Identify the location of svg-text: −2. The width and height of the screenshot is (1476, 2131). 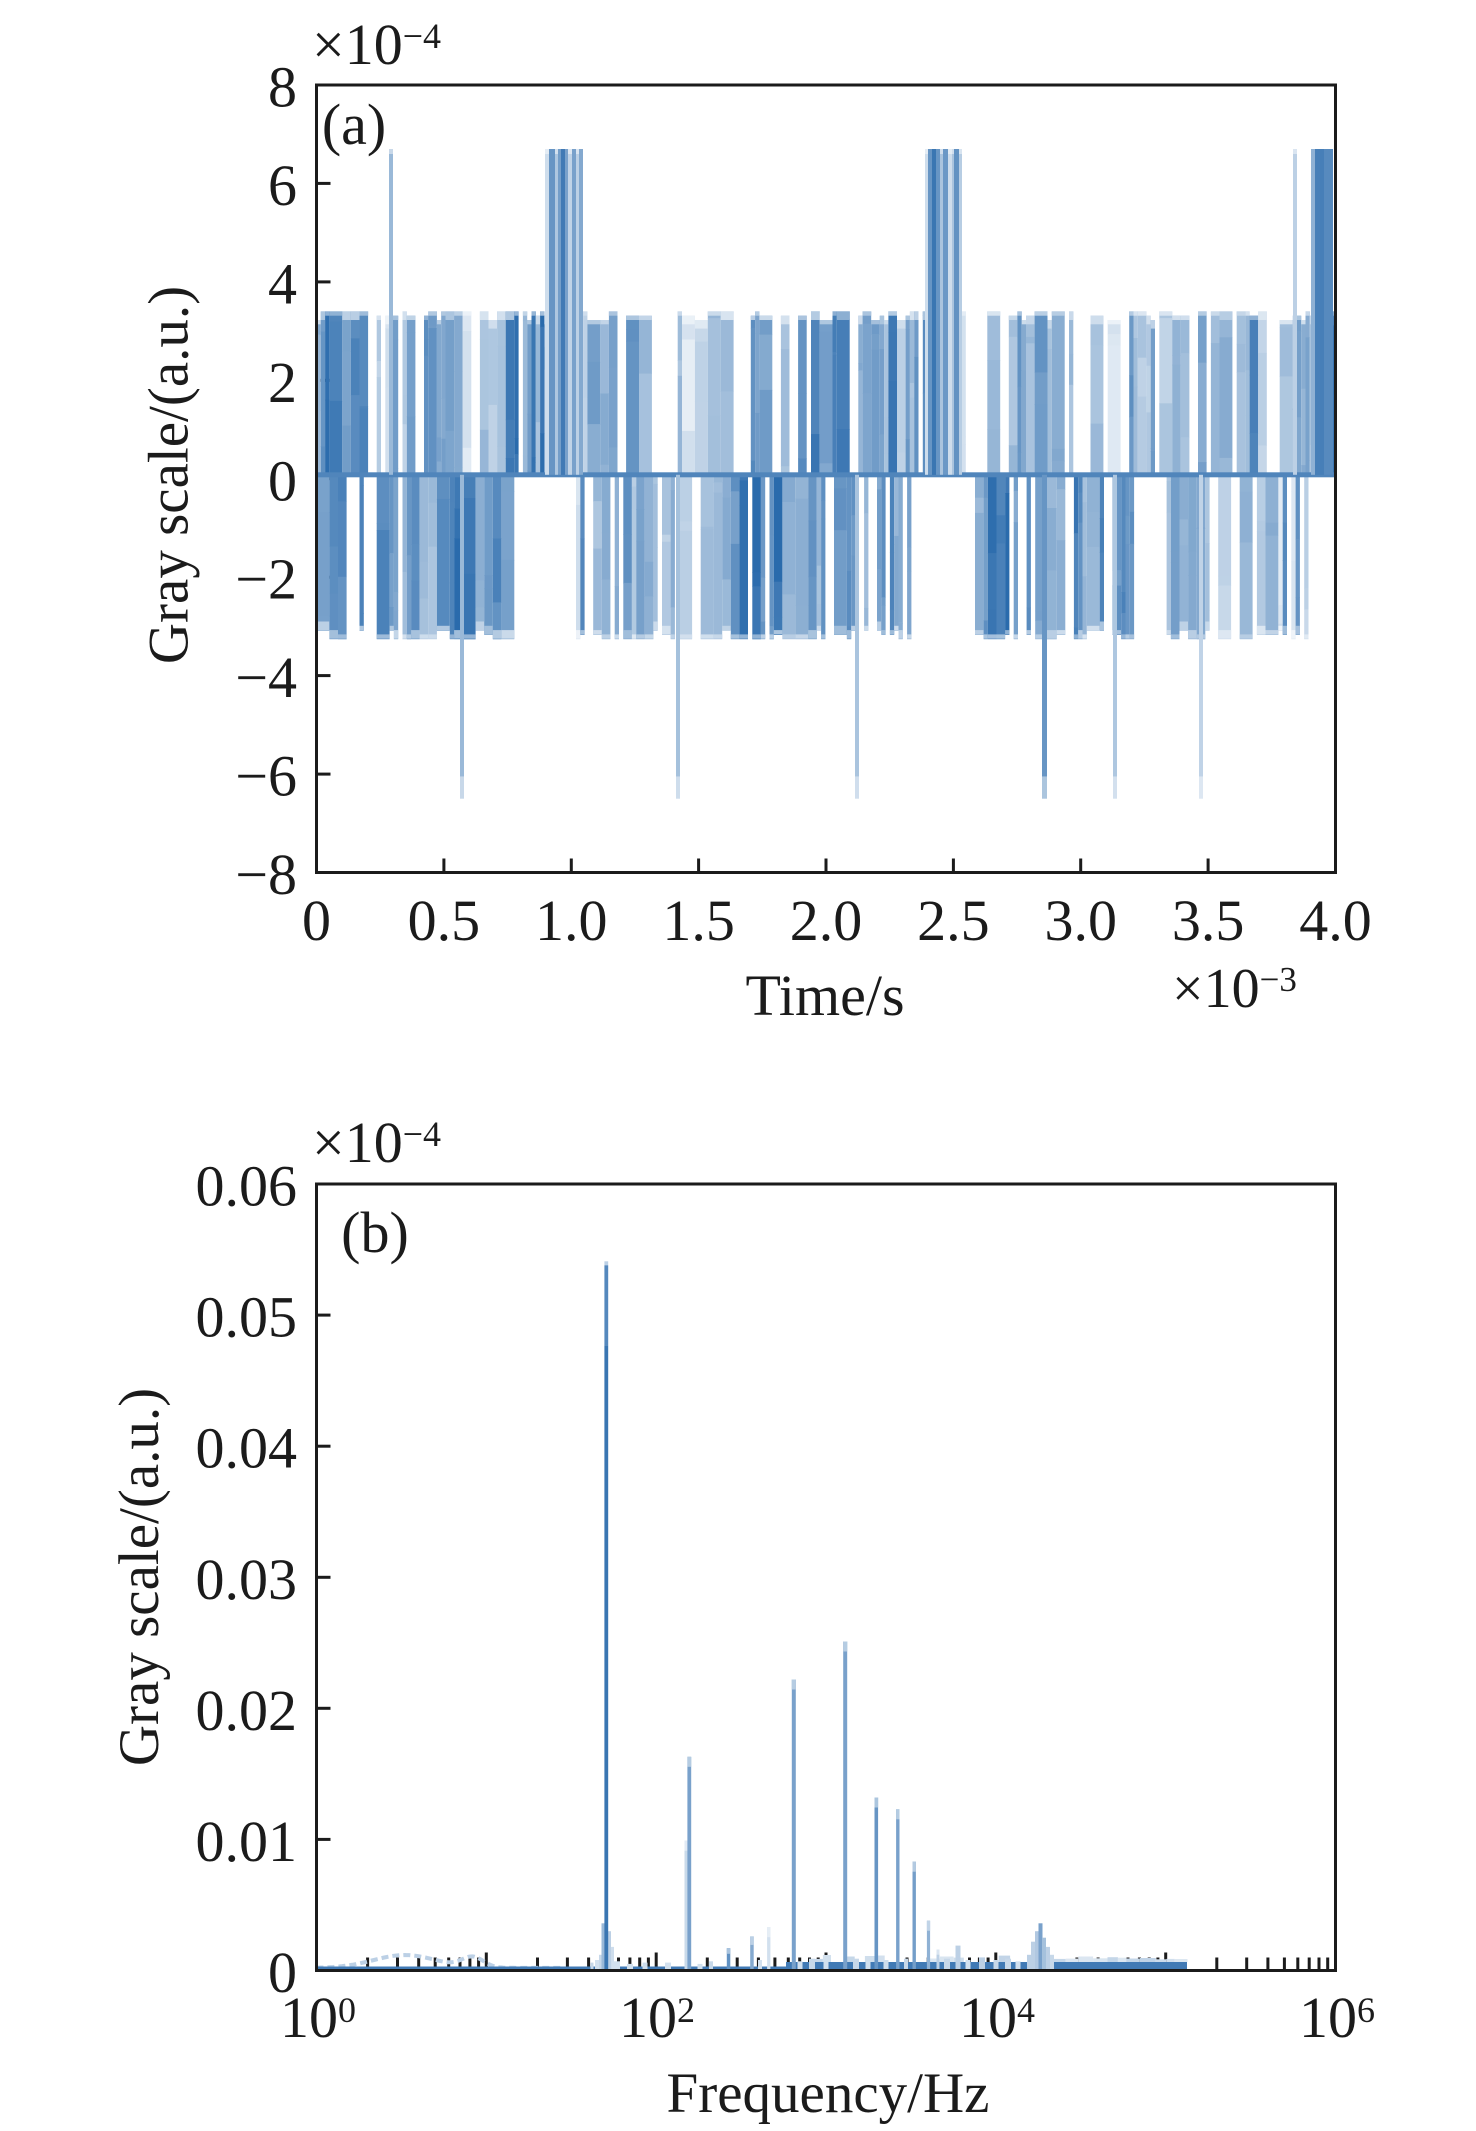
(266, 579).